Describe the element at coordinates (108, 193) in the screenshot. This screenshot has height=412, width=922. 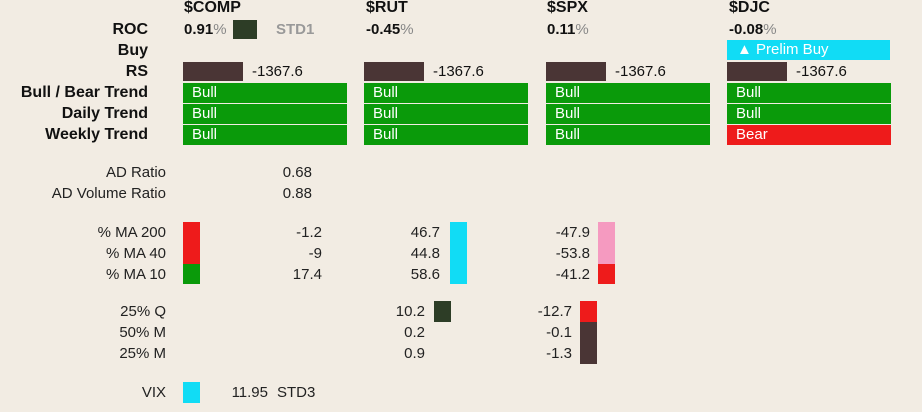
I see `label-ad-volume-ratio: AD Volume Ratio` at that location.